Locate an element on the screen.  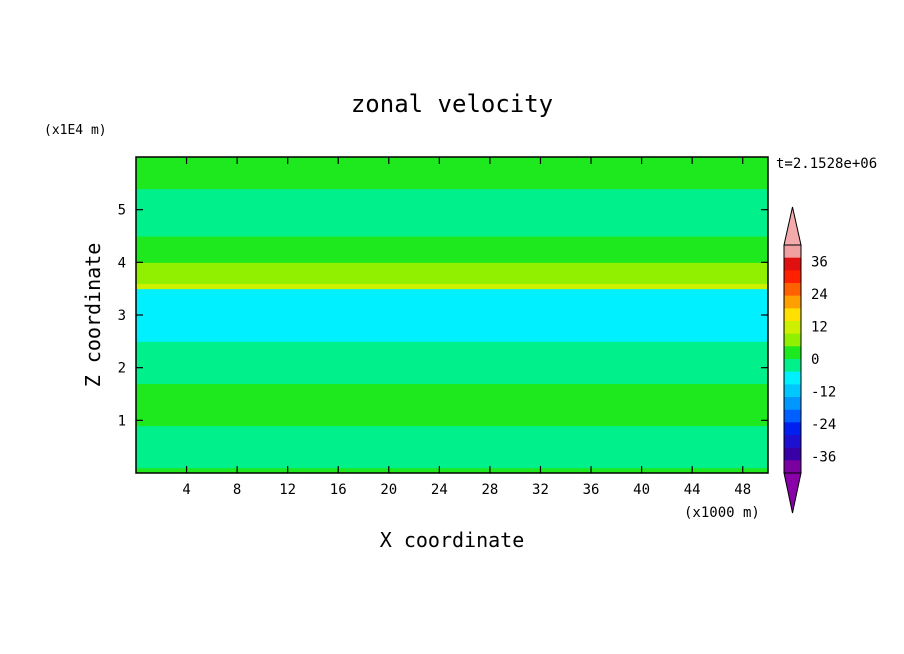
x-tick-label: 40 is located at coordinates (641, 490).